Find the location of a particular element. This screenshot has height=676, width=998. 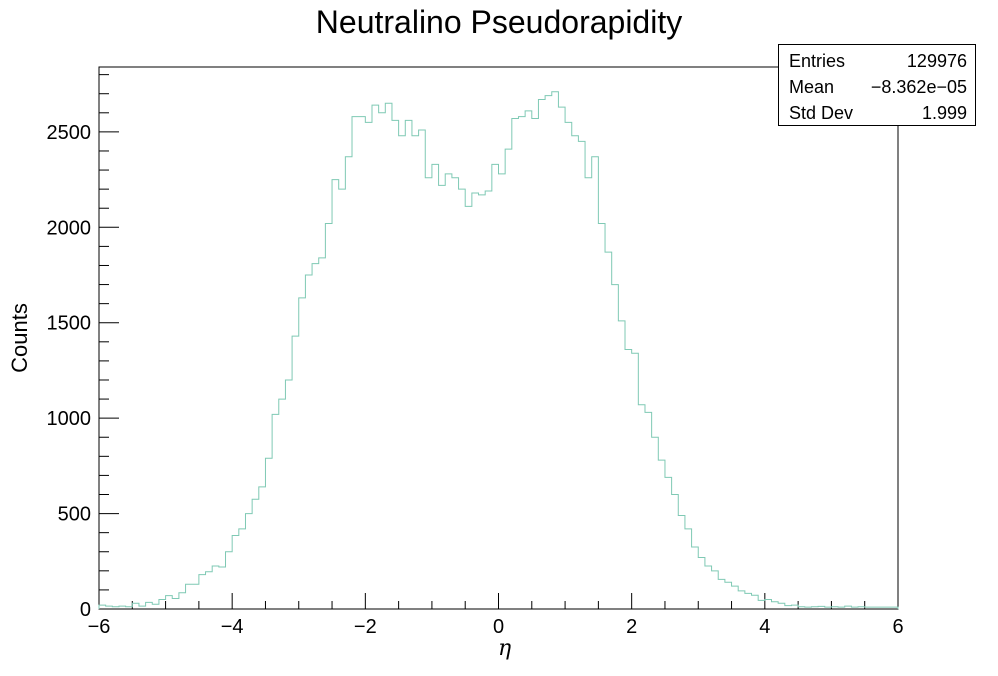

y-tick-label: 1000 is located at coordinates (69, 419).